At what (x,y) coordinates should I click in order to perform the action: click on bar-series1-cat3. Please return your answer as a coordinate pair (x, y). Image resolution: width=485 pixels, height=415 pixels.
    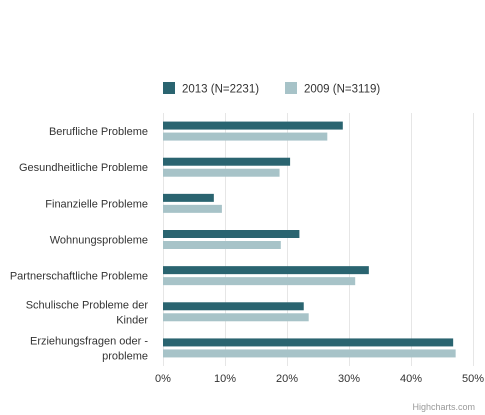
    Looking at the image, I should click on (222, 245).